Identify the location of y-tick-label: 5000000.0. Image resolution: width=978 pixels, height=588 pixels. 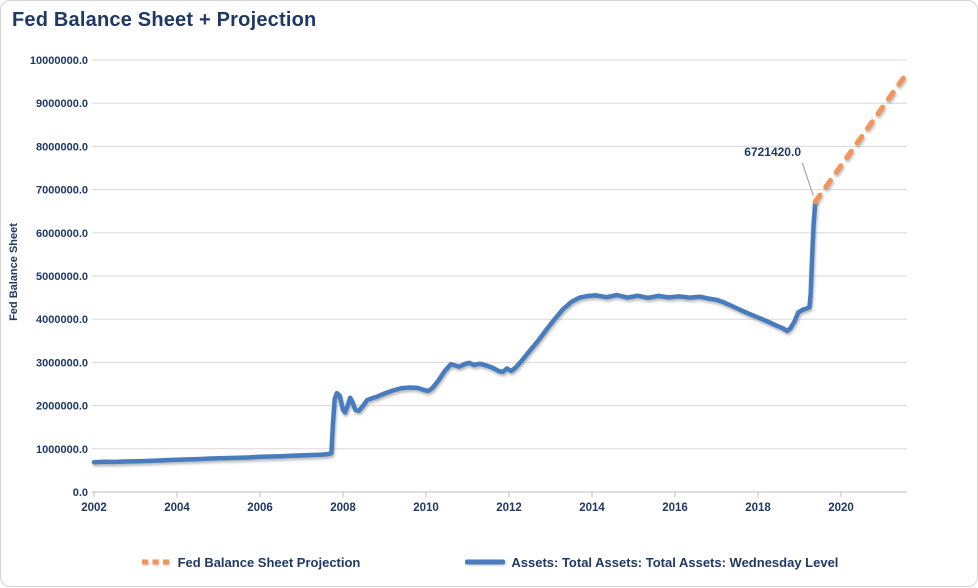
(62, 277).